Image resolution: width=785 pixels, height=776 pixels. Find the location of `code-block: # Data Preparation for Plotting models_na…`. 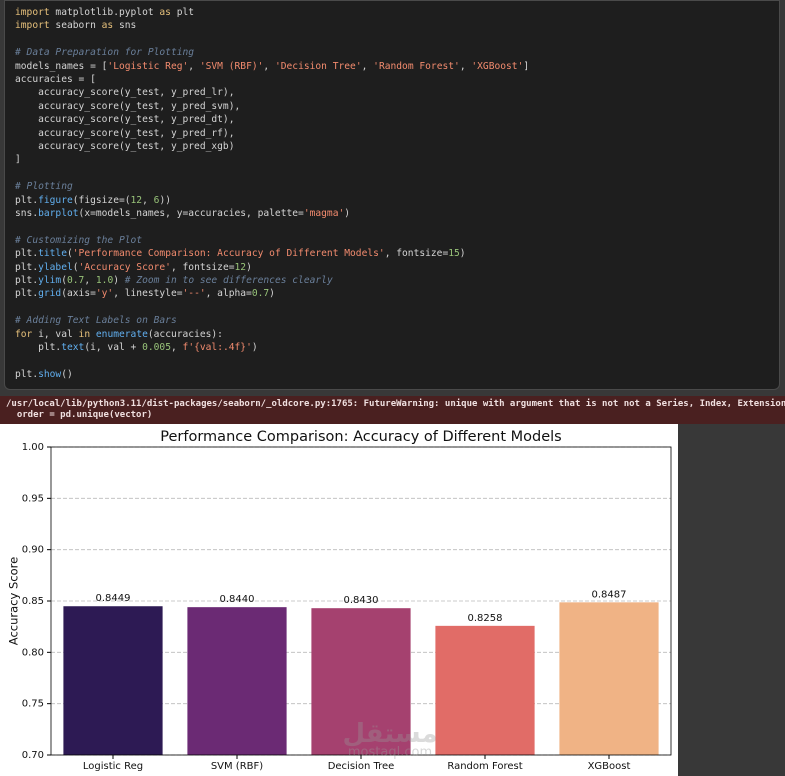

code-block: # Data Preparation for Plotting models_na… is located at coordinates (272, 106).